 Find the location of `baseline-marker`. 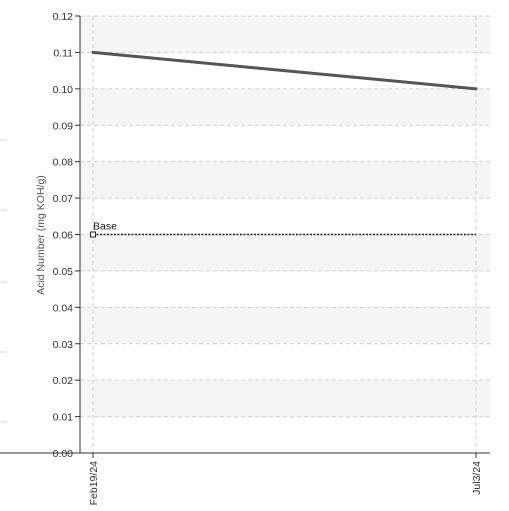

baseline-marker is located at coordinates (93, 234).